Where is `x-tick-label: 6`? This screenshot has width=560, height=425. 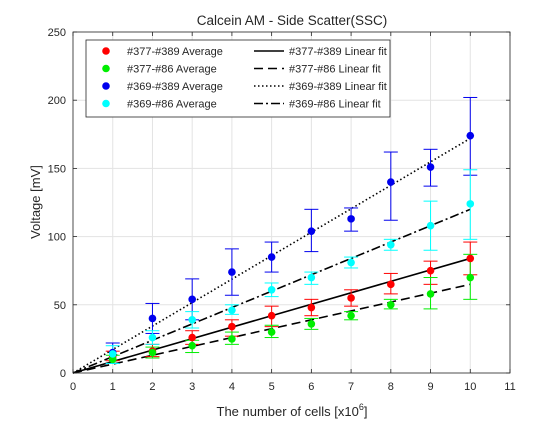
x-tick-label: 6 is located at coordinates (311, 387).